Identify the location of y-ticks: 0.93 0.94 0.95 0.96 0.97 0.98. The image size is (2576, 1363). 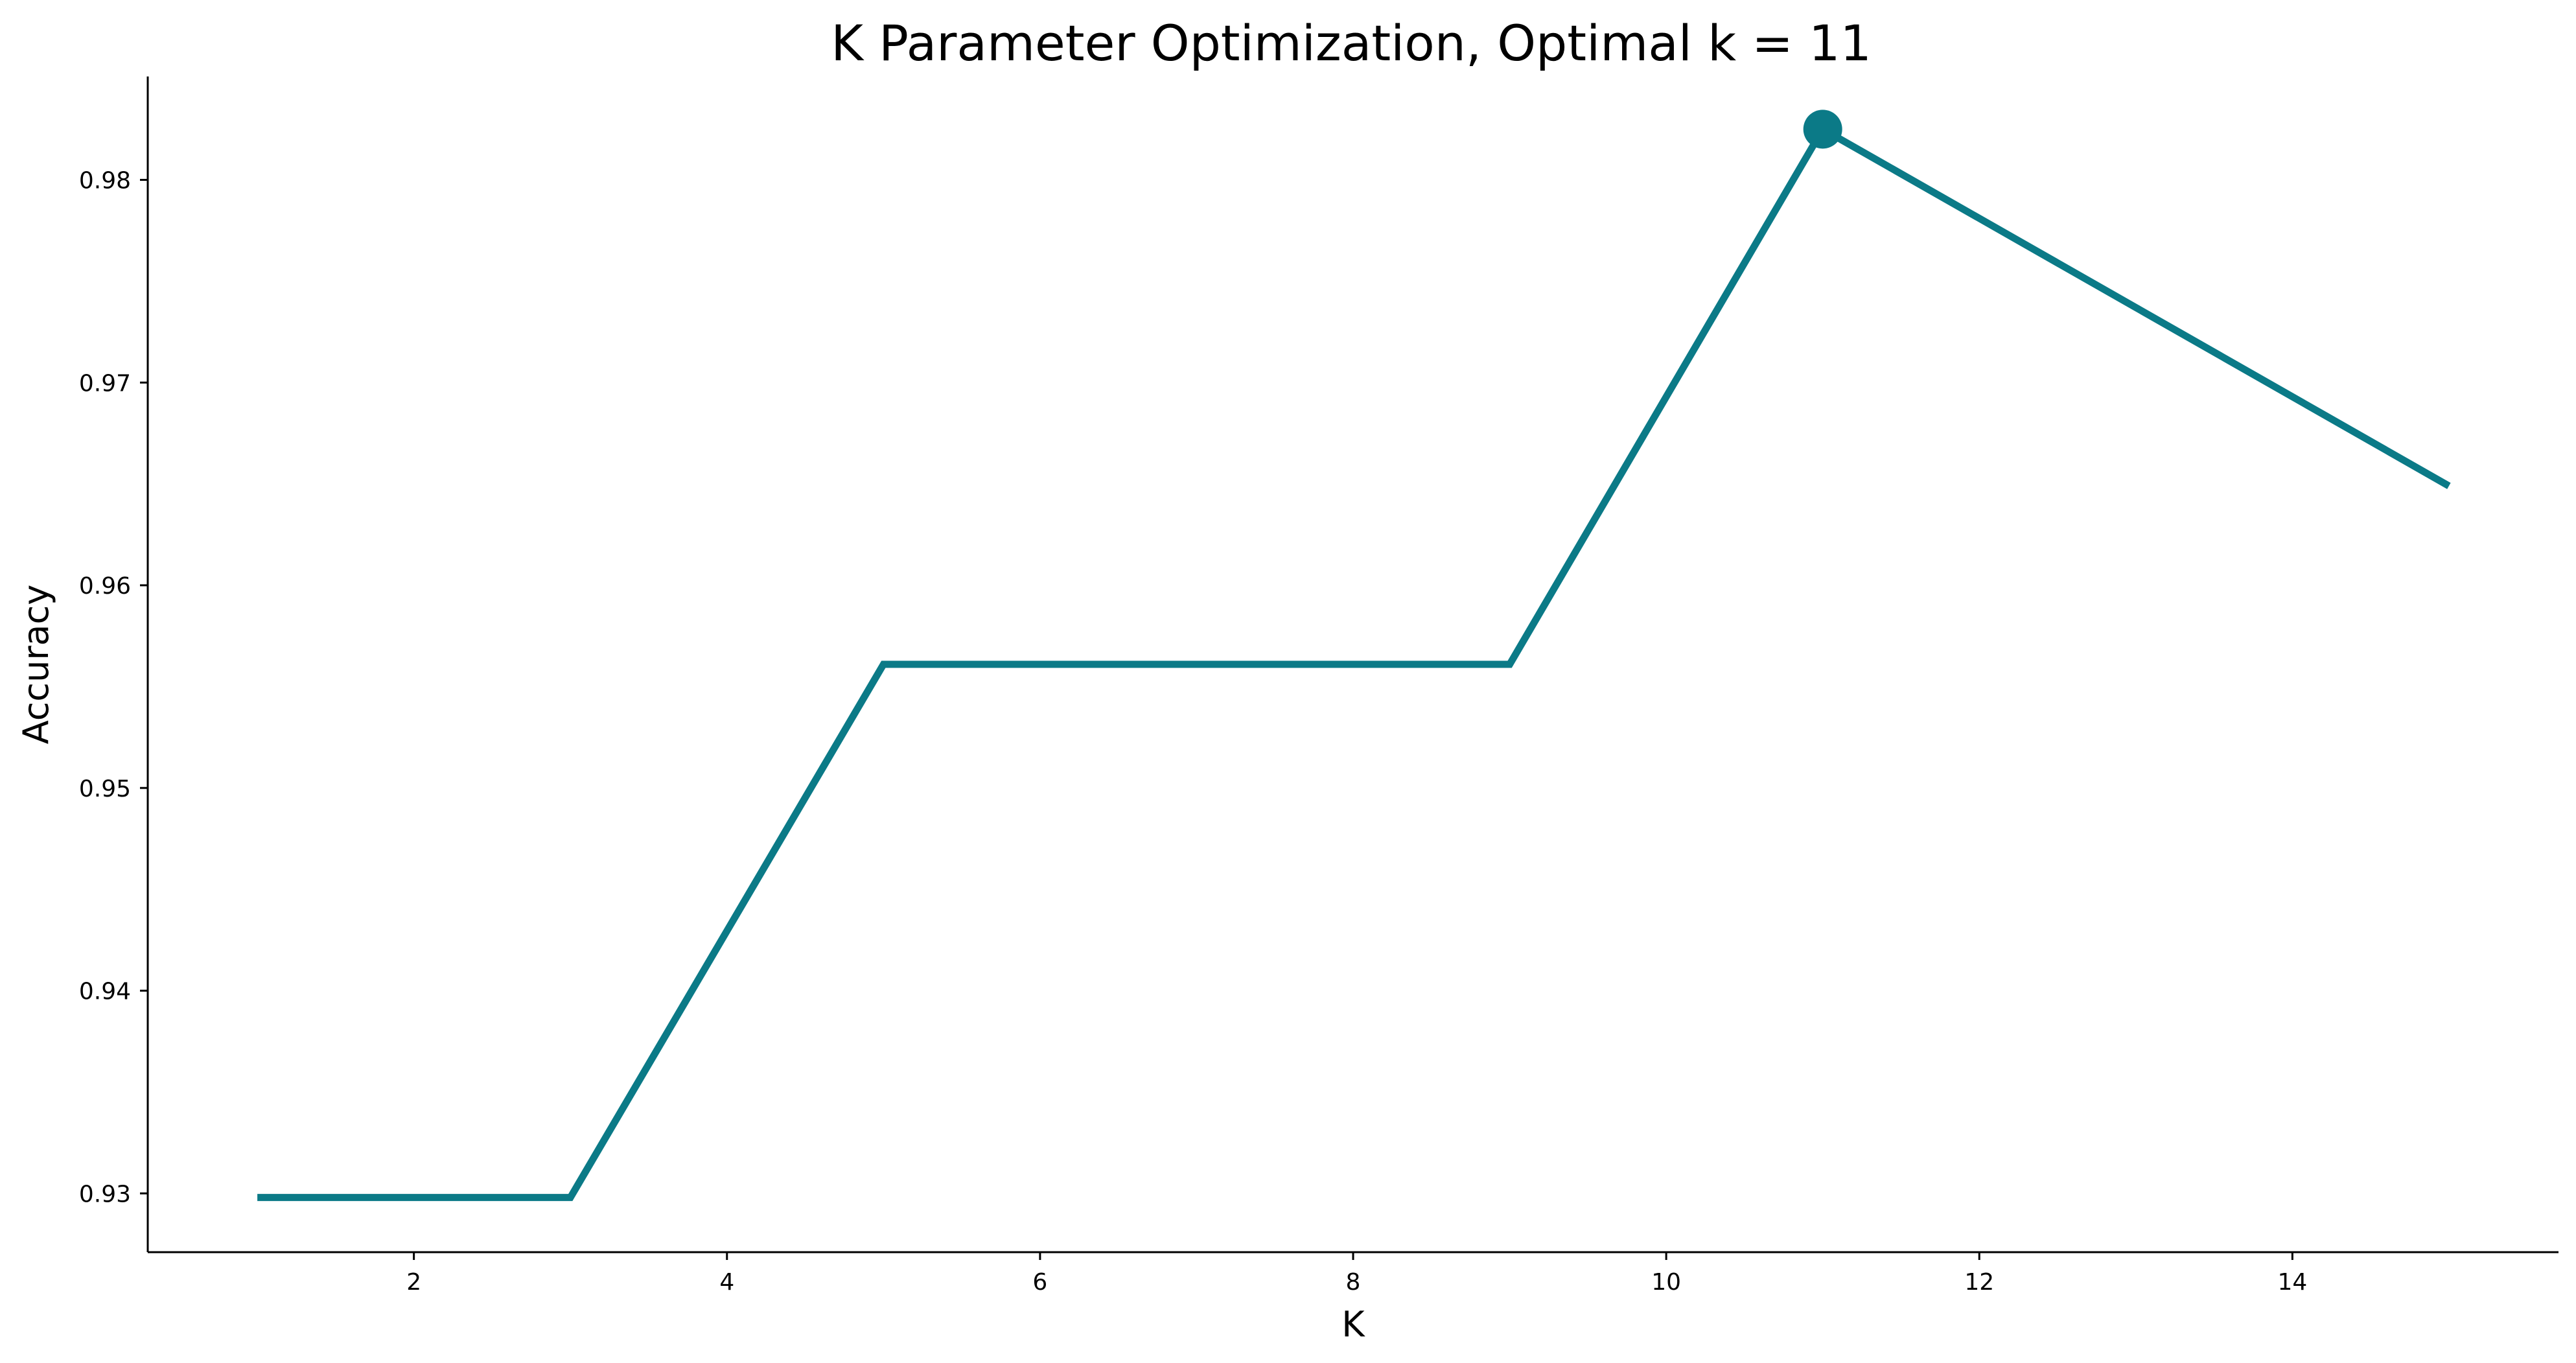
(114, 687).